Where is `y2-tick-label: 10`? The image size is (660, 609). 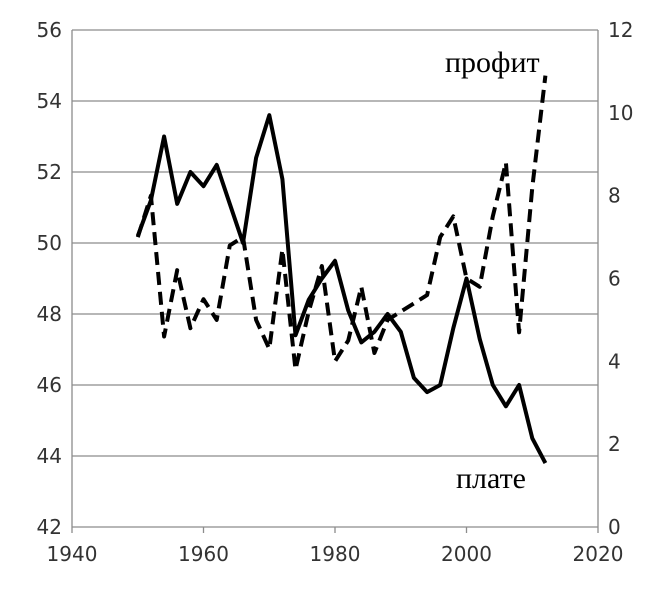
y2-tick-label: 10 is located at coordinates (620, 113).